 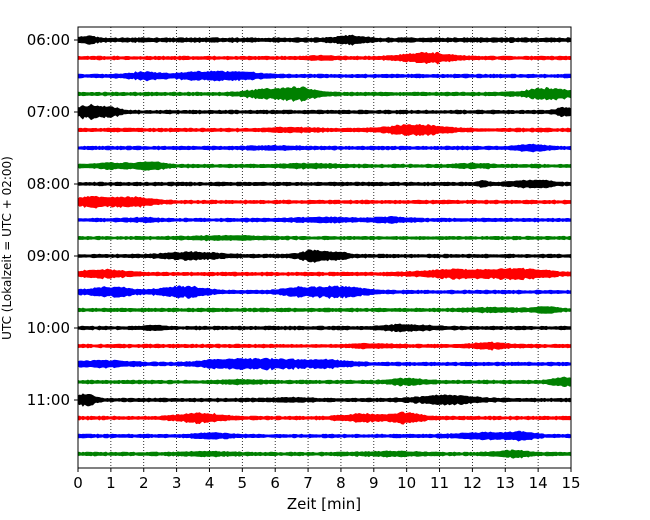 I want to click on x-tick-label: 2, so click(x=144, y=483).